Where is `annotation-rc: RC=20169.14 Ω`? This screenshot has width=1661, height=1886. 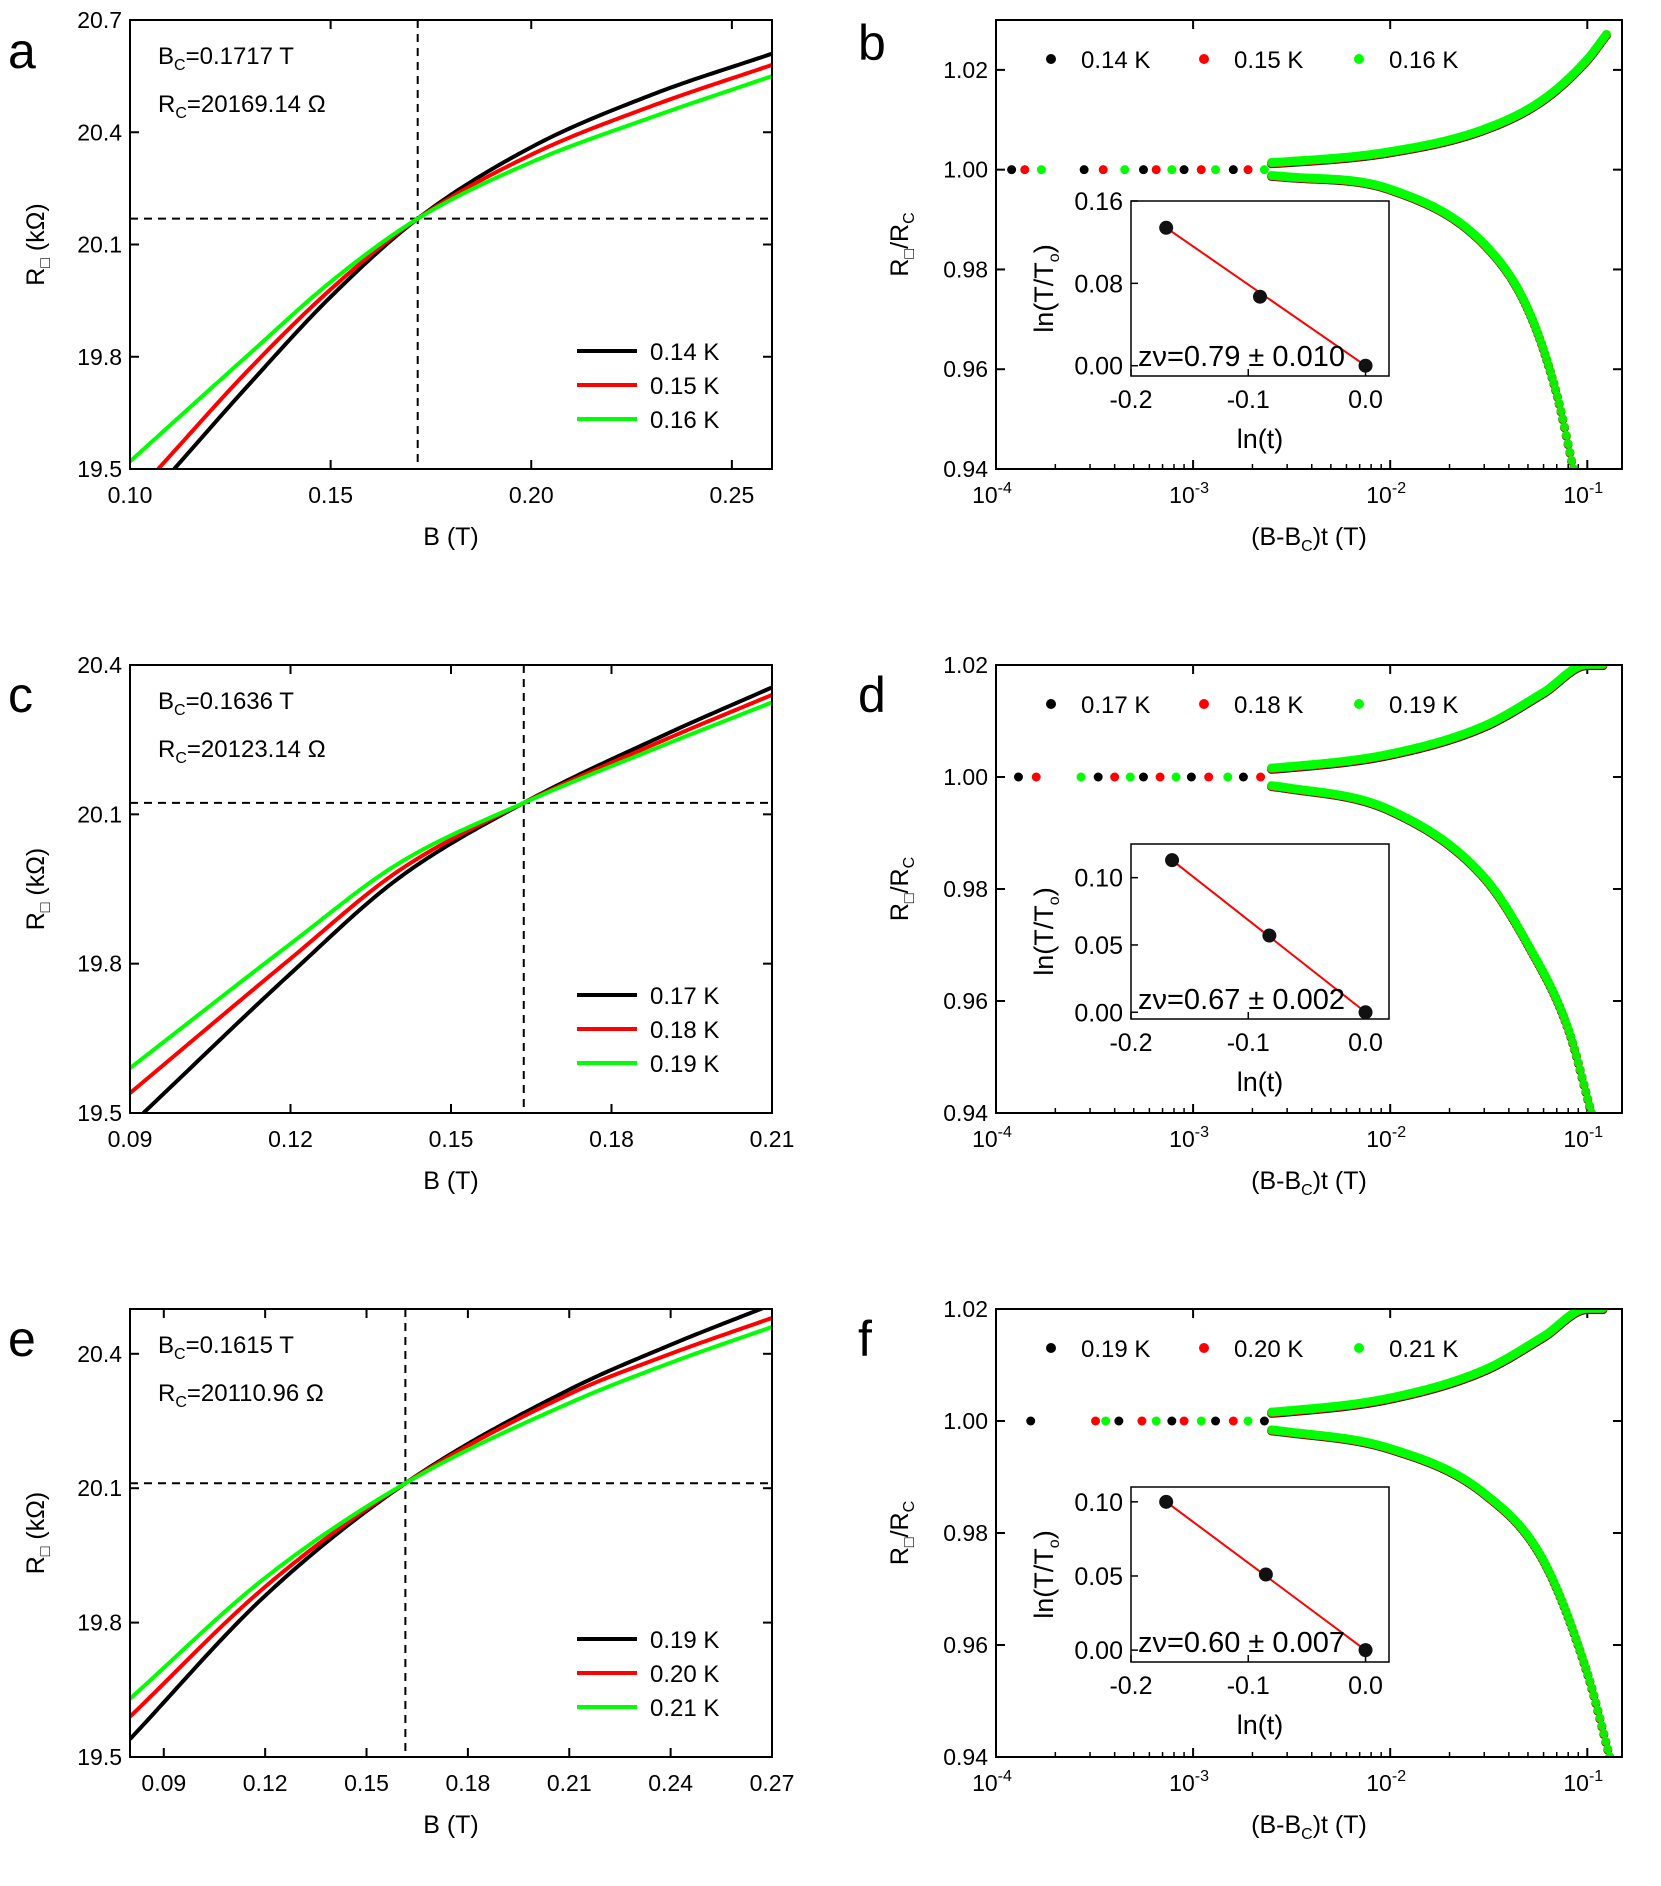 annotation-rc: RC=20169.14 Ω is located at coordinates (242, 106).